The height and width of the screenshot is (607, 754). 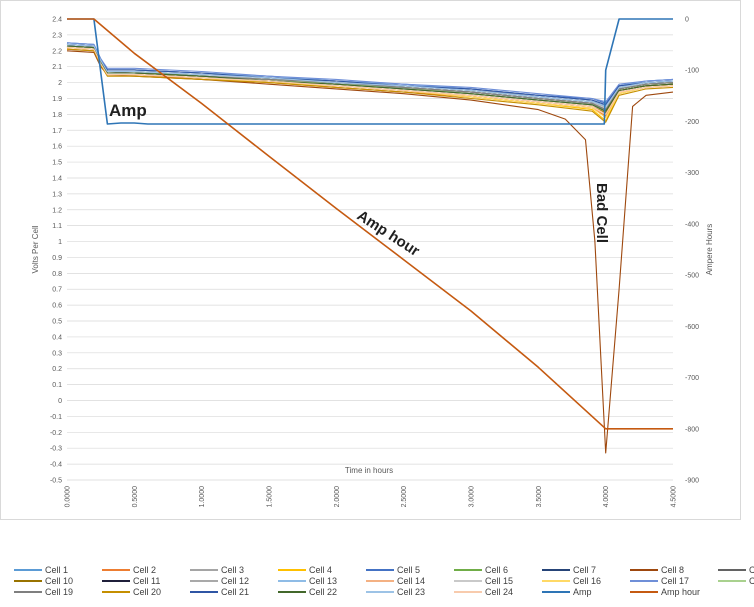 I want to click on legend-label: Cell 5, so click(x=409, y=570).